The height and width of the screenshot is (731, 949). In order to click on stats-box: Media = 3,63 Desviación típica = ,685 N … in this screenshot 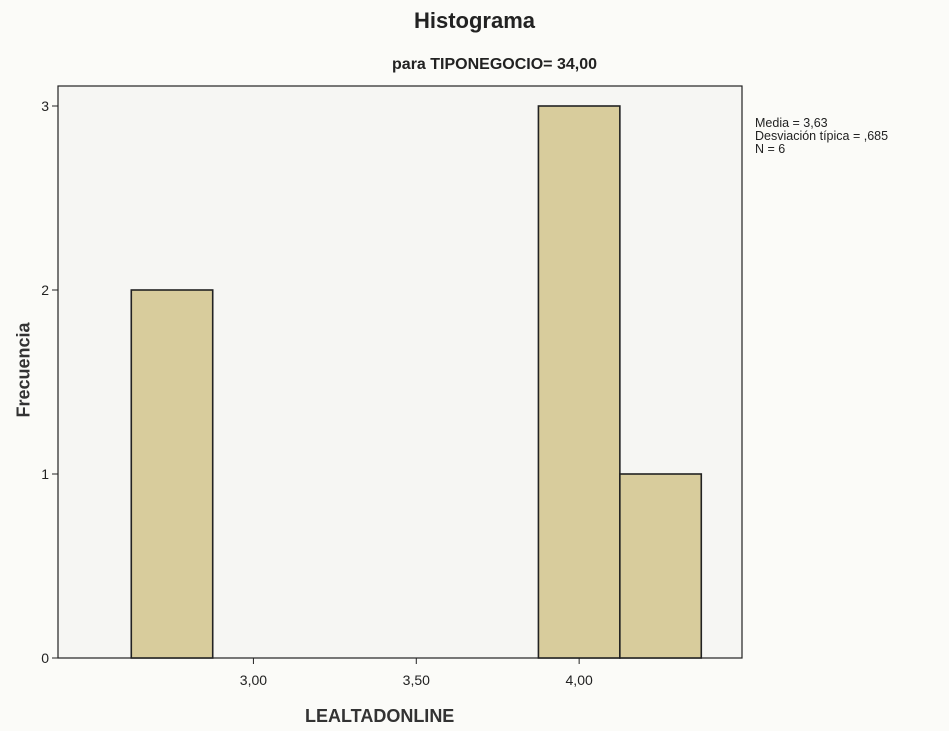, I will do `click(821, 136)`.